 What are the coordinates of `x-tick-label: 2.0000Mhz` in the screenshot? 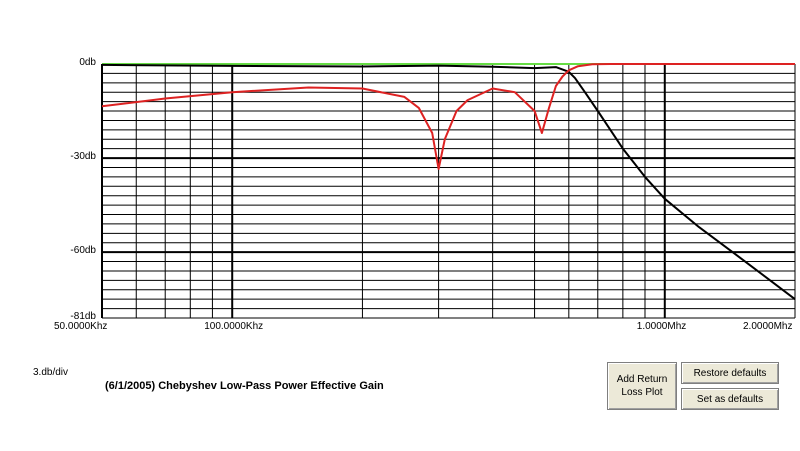 It's located at (768, 326).